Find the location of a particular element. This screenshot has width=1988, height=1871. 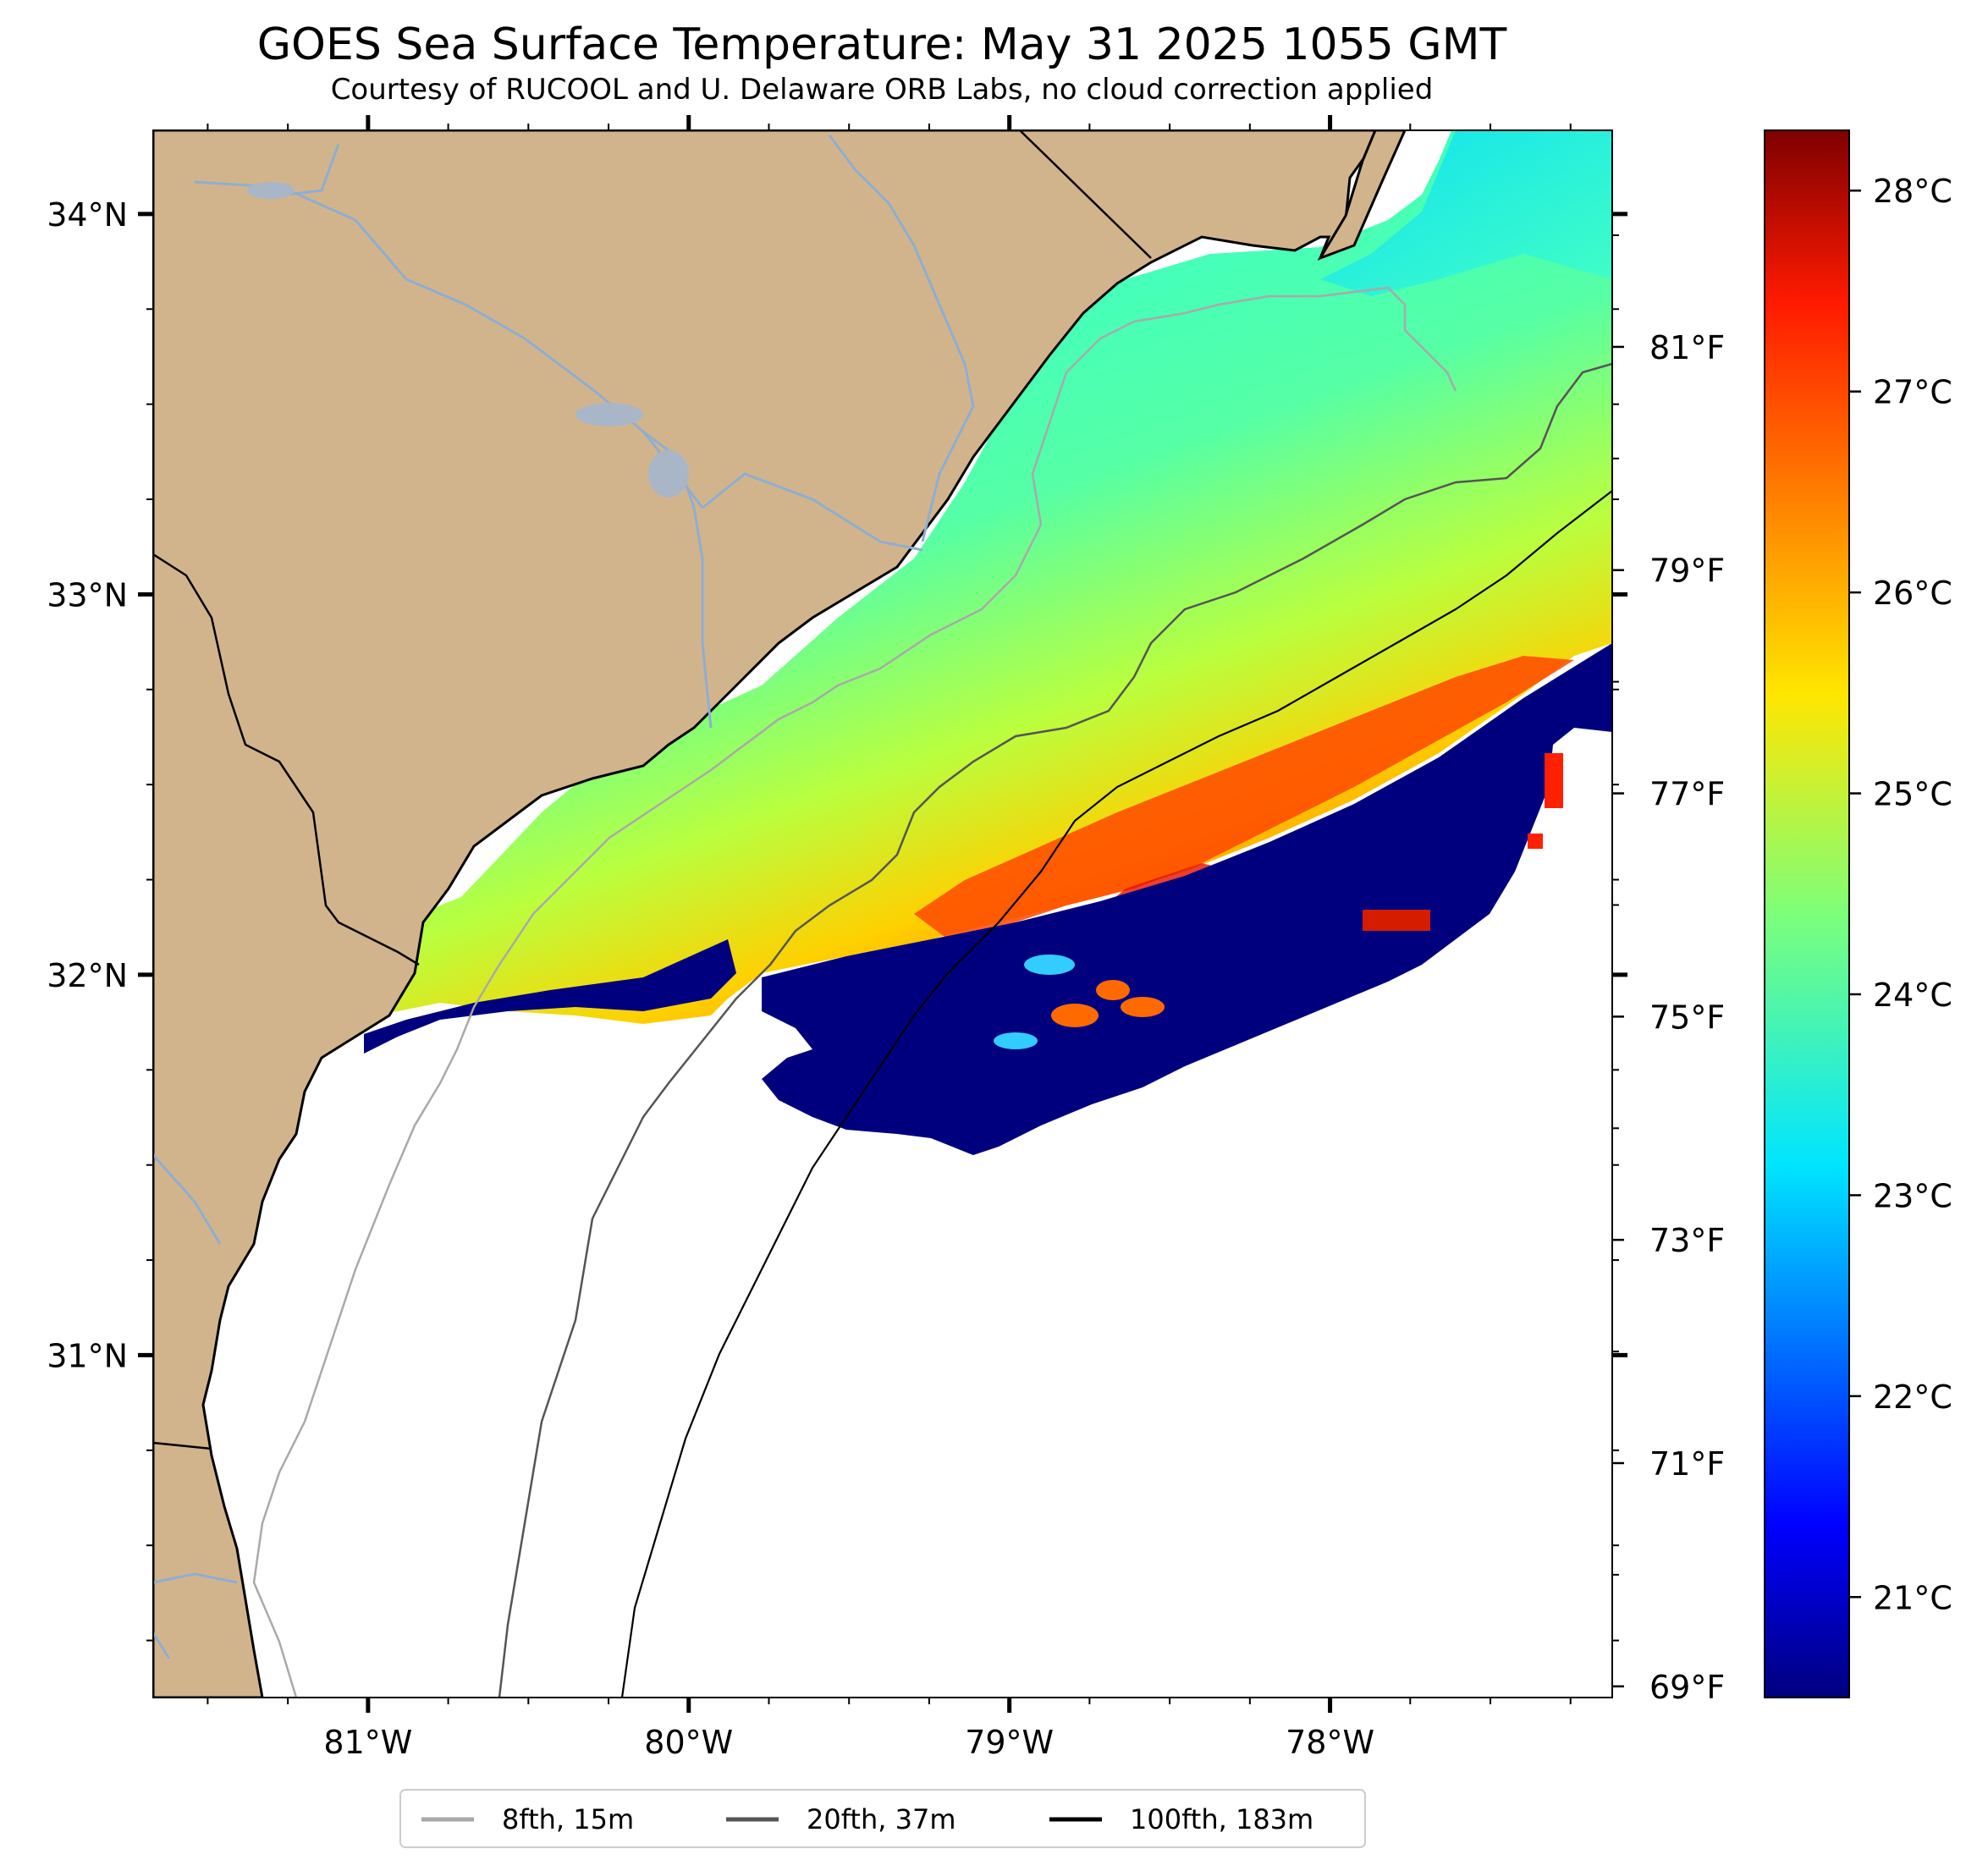

legend-label: 20fth, 37m is located at coordinates (881, 1819).